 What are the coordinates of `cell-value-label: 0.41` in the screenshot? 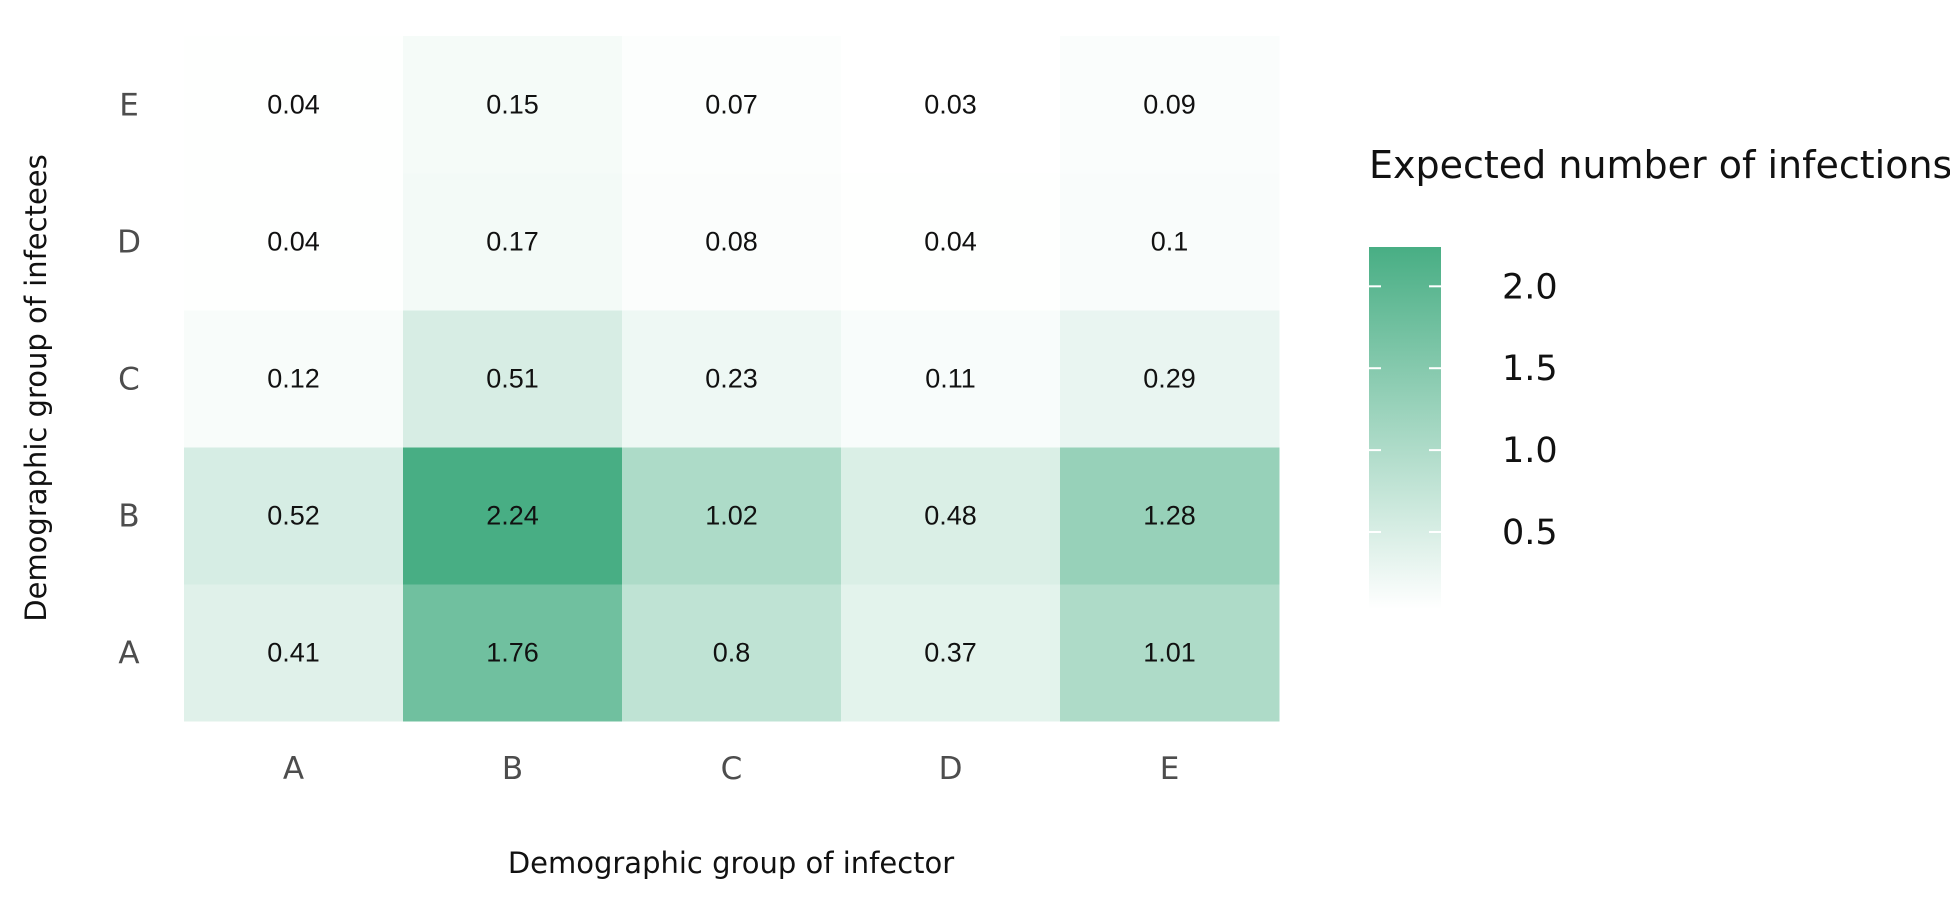 It's located at (293, 653).